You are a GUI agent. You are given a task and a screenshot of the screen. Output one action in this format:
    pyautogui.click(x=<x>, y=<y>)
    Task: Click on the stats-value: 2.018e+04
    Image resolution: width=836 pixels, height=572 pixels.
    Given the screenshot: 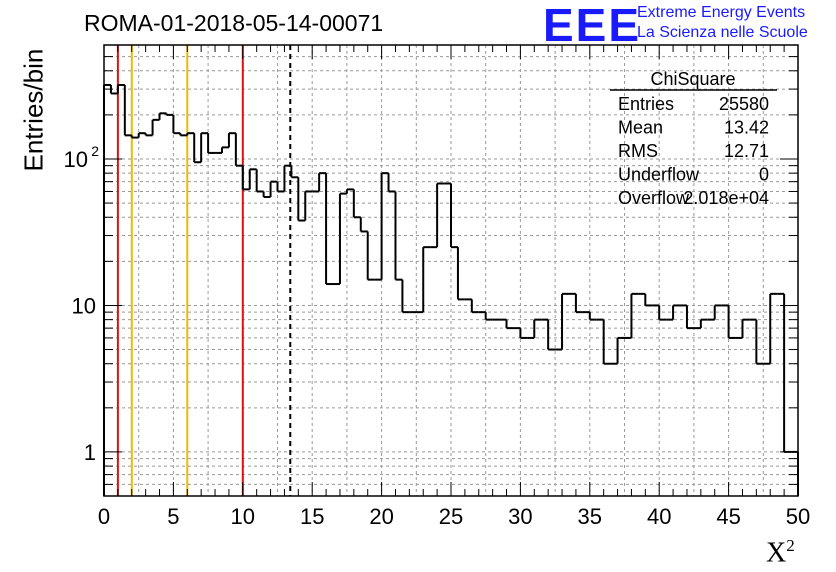 What is the action you would take?
    pyautogui.click(x=726, y=198)
    